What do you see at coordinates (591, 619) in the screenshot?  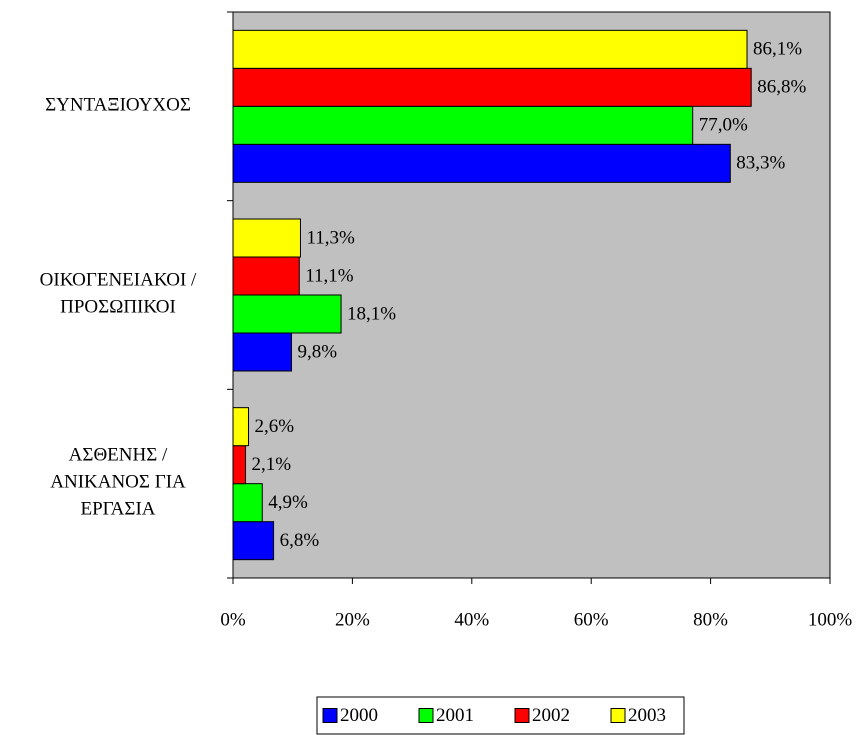 I see `x-tick-label: 60%` at bounding box center [591, 619].